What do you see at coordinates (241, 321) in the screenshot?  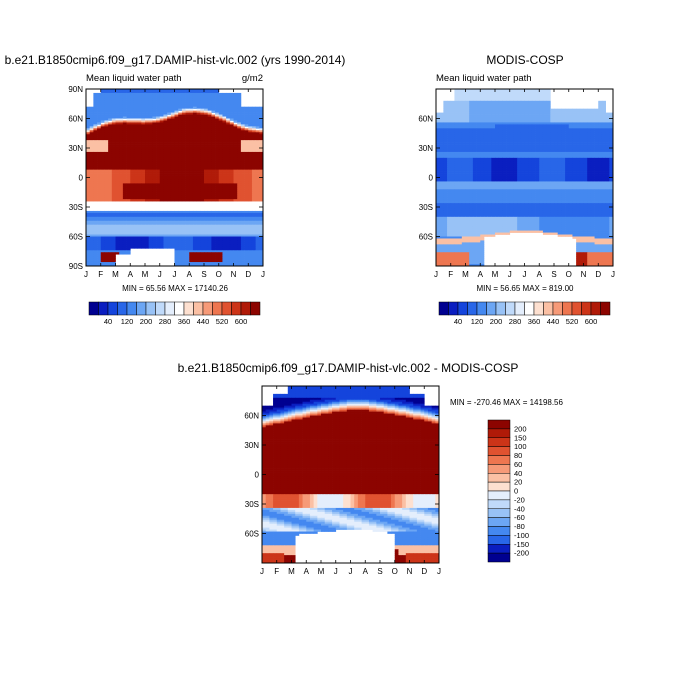 I see `model-colorbar-label: 600` at bounding box center [241, 321].